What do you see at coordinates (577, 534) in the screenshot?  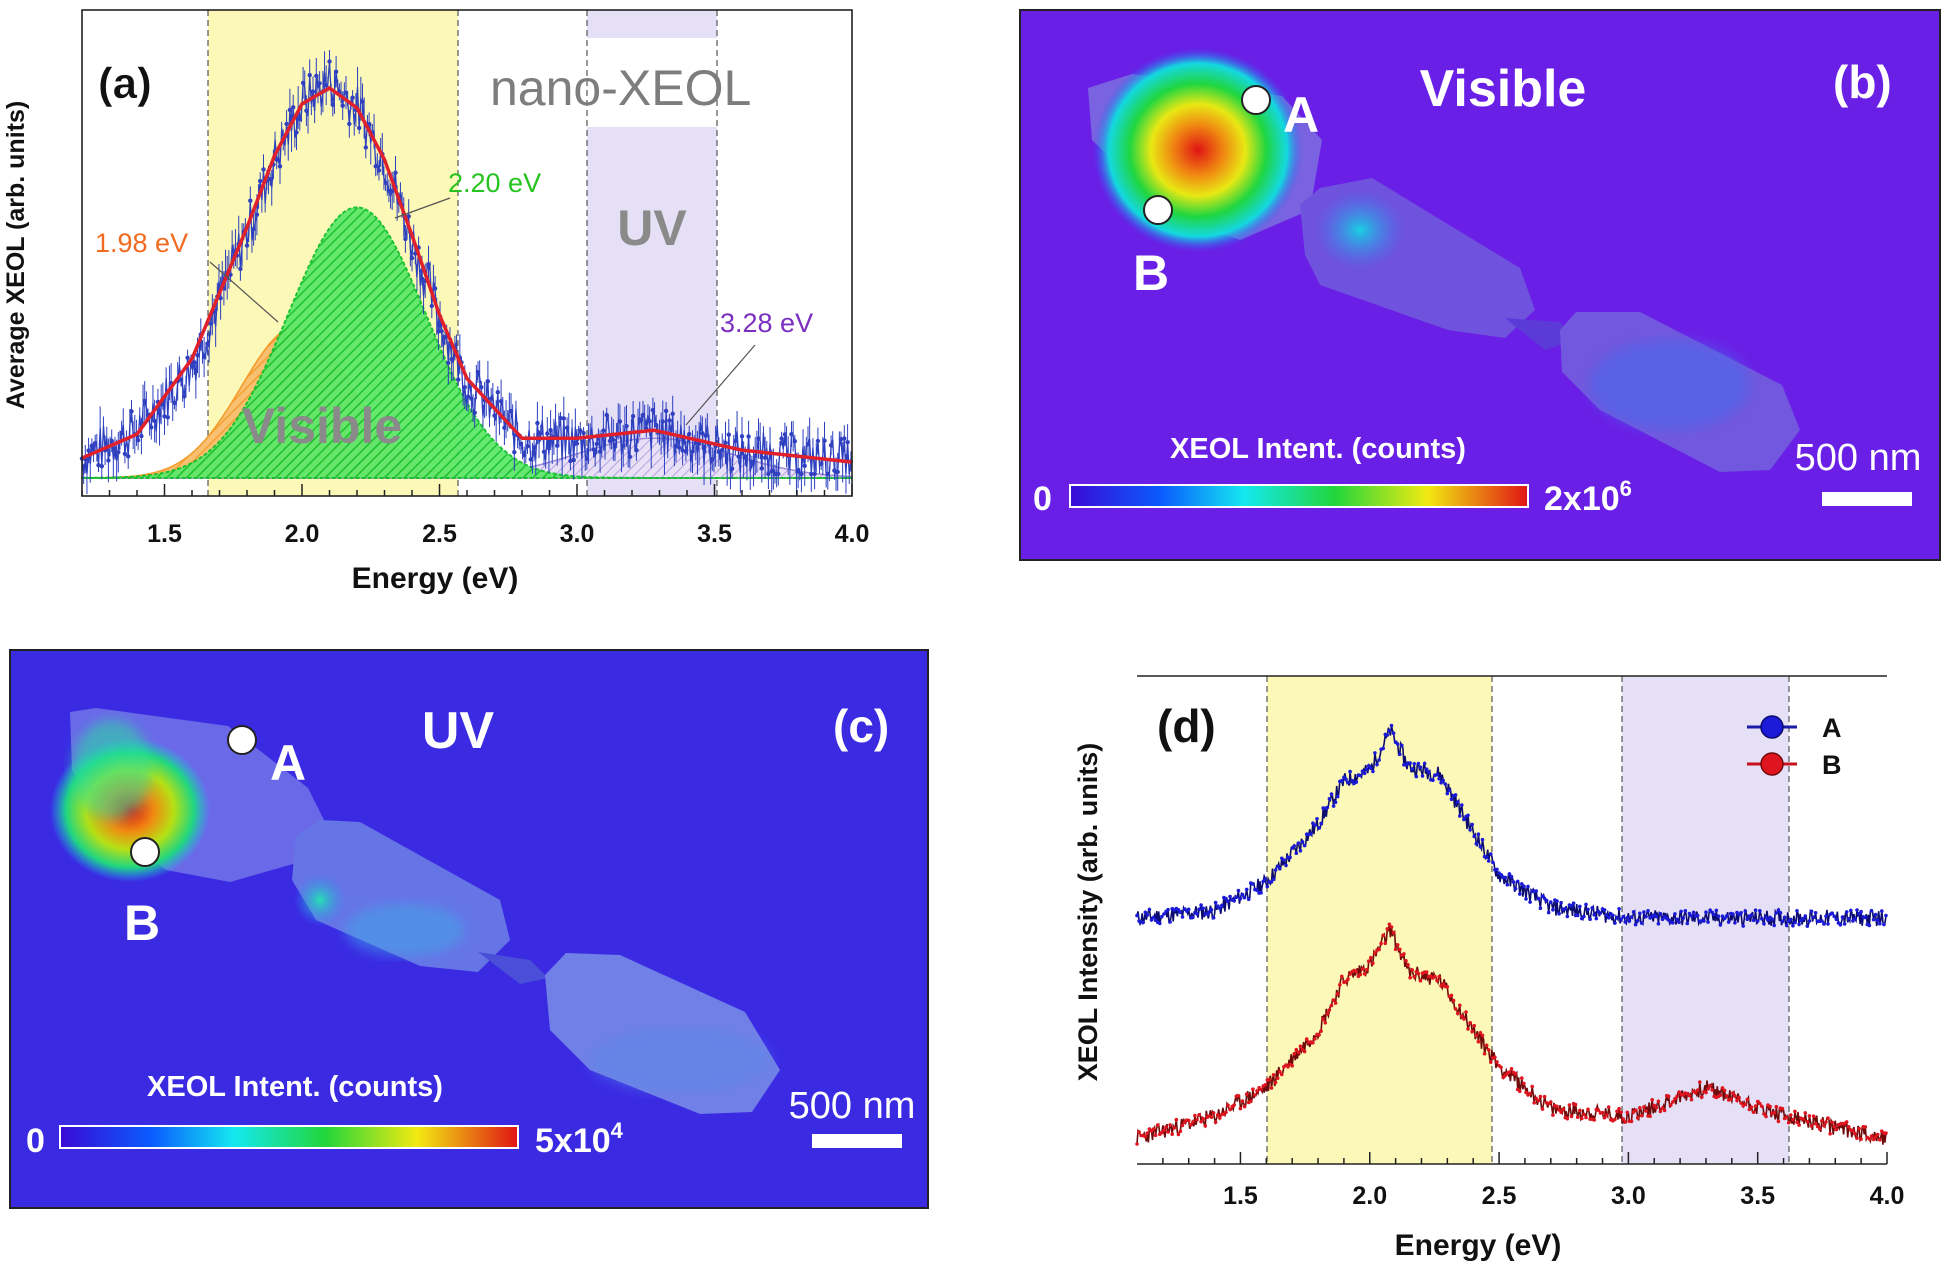 I see `x-tick-label: 3.0` at bounding box center [577, 534].